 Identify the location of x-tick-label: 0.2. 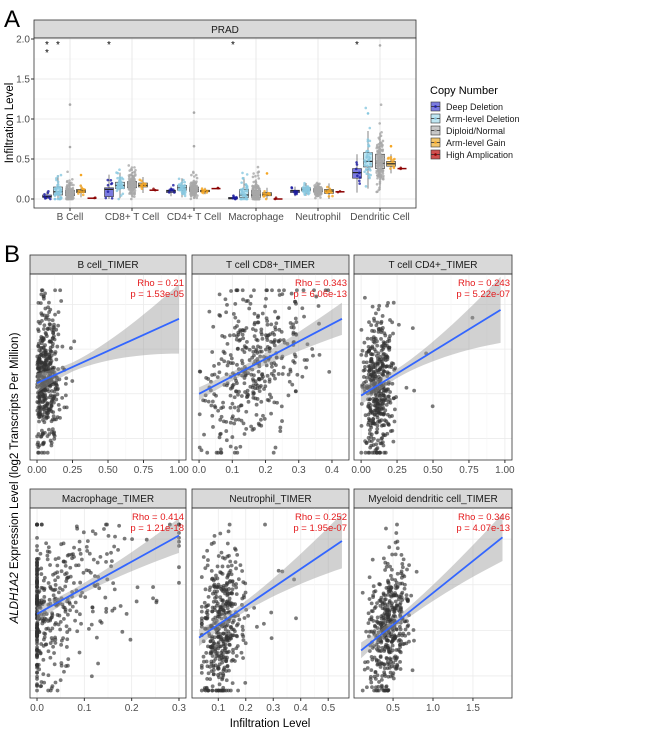
(246, 708).